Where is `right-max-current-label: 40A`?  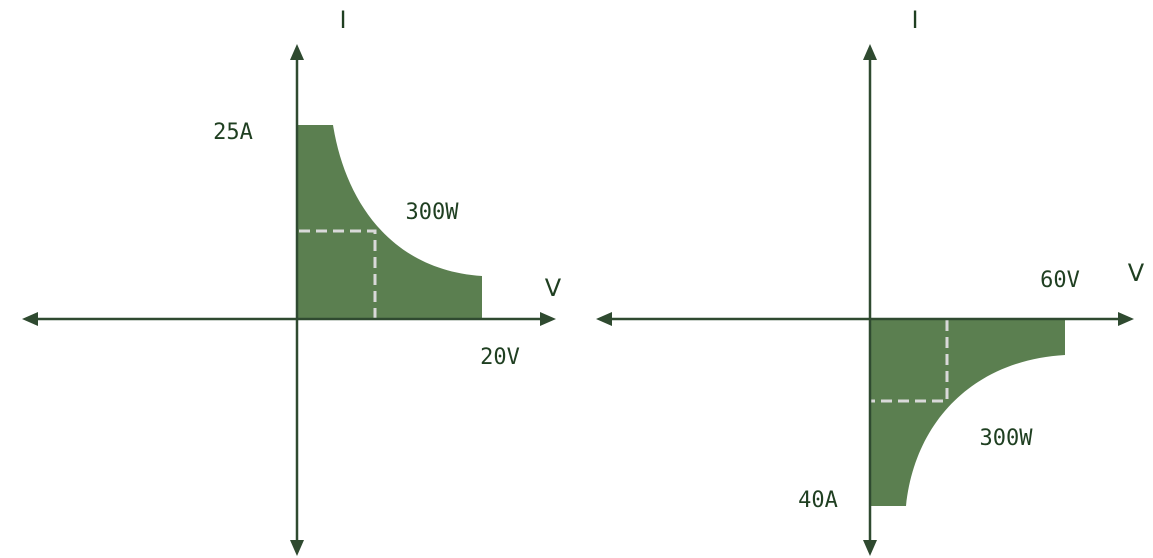 right-max-current-label: 40A is located at coordinates (818, 500).